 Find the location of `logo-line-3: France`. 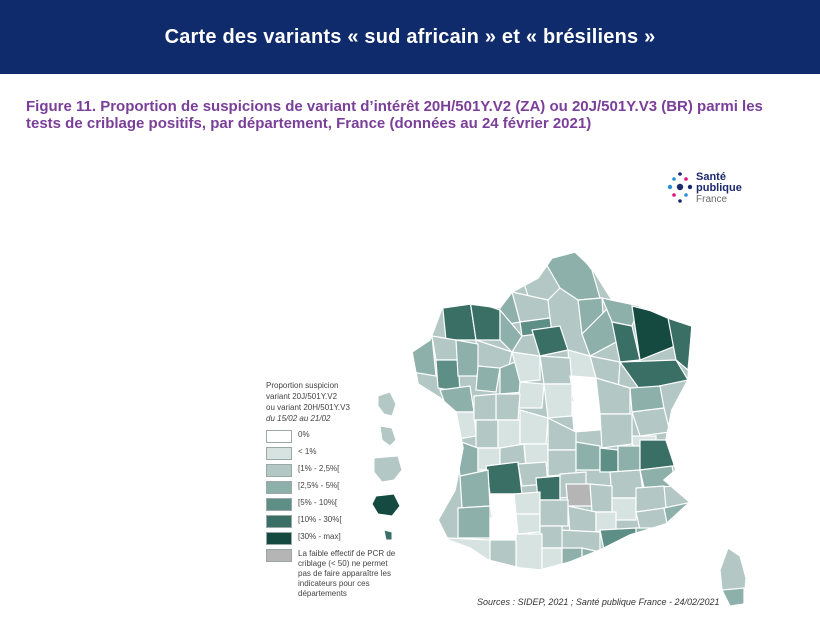

logo-line-3: France is located at coordinates (712, 199).